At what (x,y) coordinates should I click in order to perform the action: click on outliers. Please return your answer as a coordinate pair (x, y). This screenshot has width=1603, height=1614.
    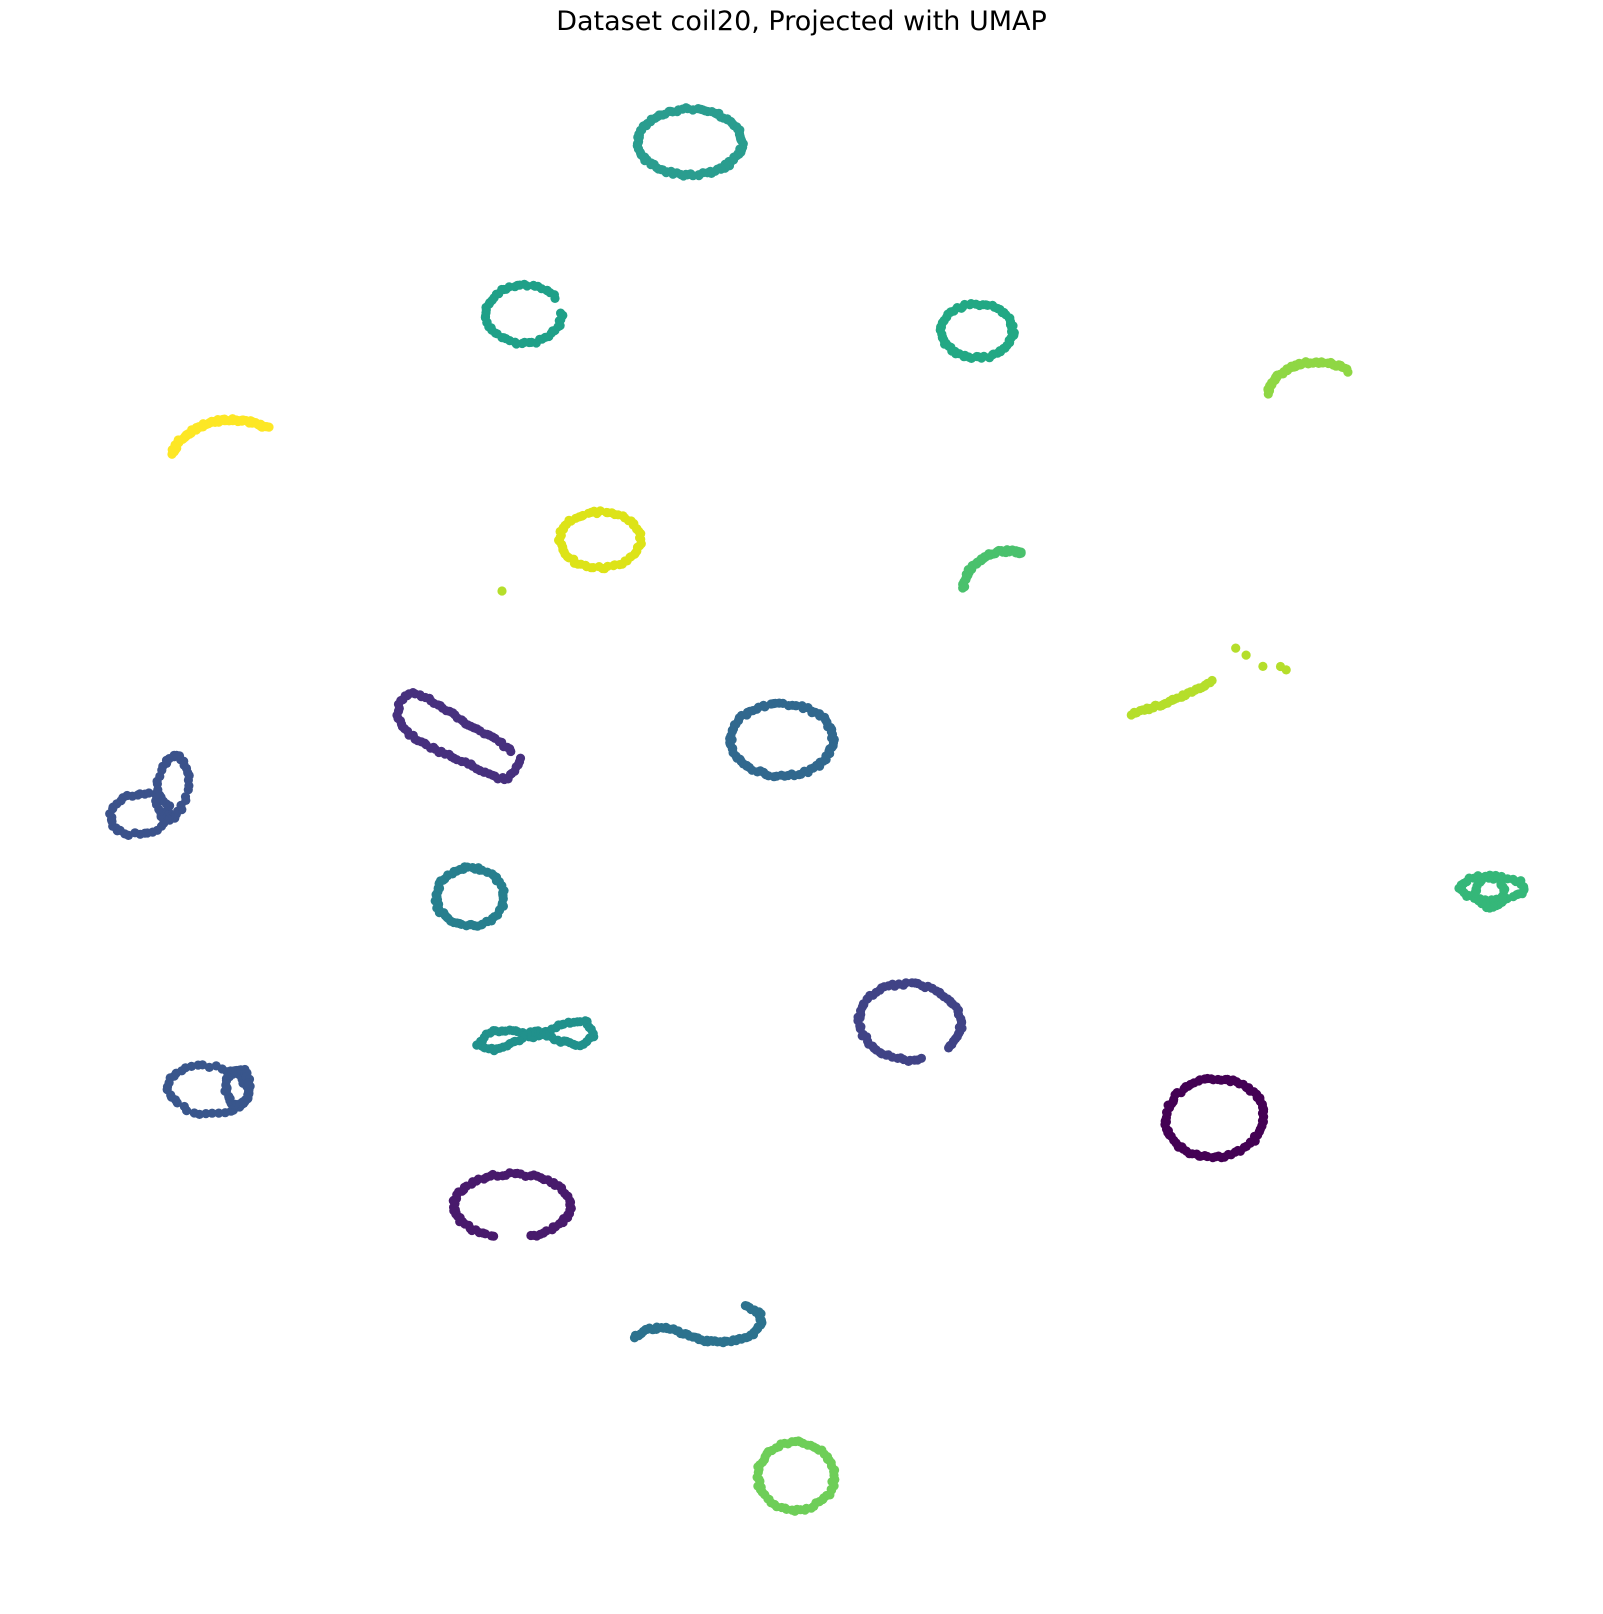
    Looking at the image, I should click on (502, 591).